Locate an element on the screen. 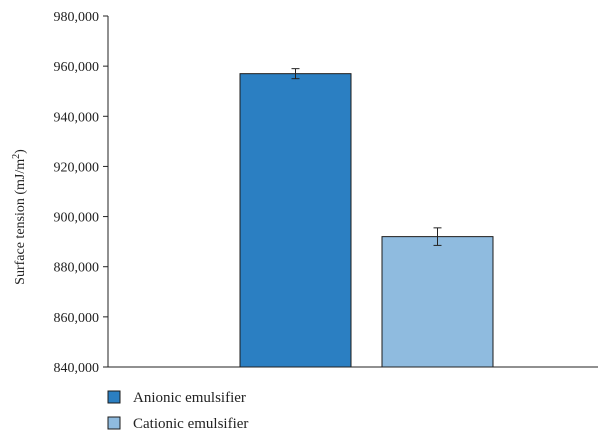 The height and width of the screenshot is (438, 612). error-bars is located at coordinates (366, 157).